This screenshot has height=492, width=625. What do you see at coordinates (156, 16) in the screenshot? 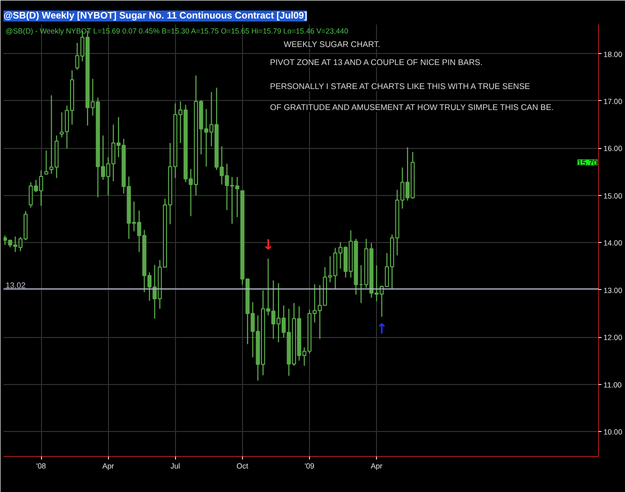
I see `chart-title: @SB(D) Weekly [NYBOT] Sugar No. 11 Continuous Contract [Jul09]` at bounding box center [156, 16].